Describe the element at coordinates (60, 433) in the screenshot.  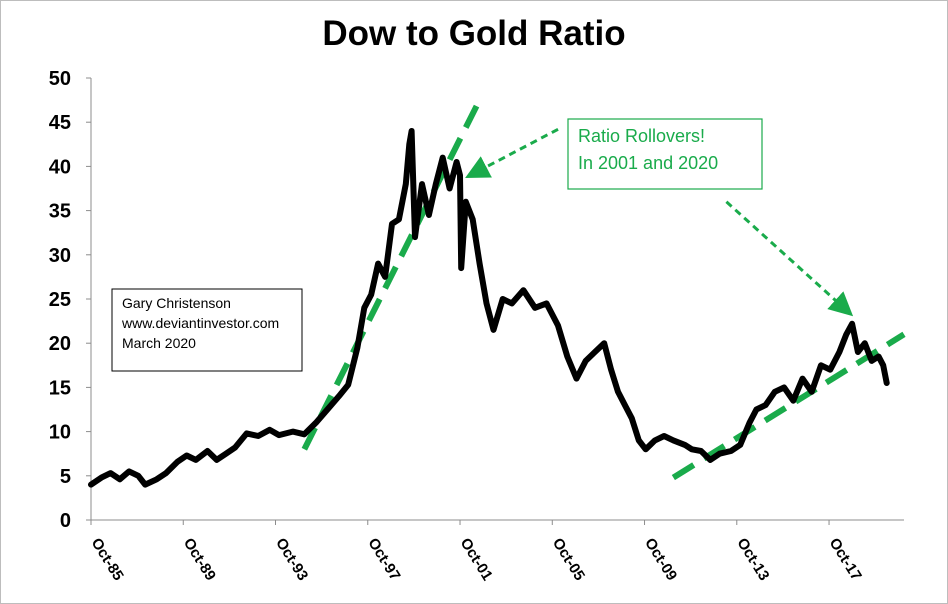
I see `y-tick-label: 10` at that location.